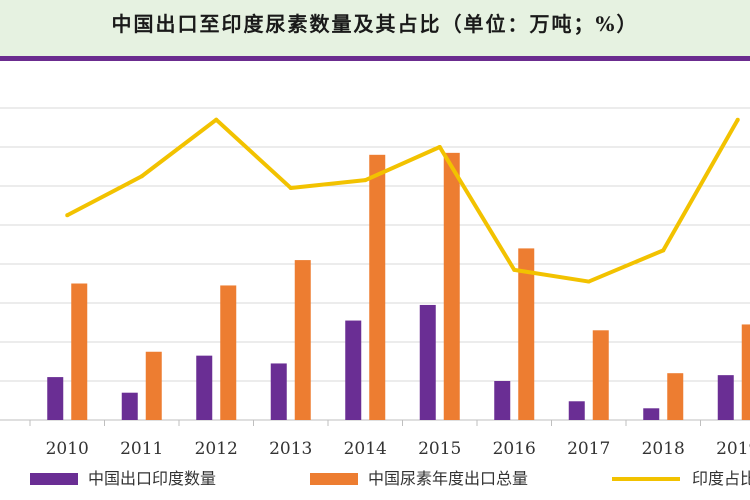 The width and height of the screenshot is (750, 500). Describe the element at coordinates (398, 449) in the screenshot. I see `x-axis: 2010 2011 2012 2013 2014 2015 2016 2017 2018 2019` at that location.